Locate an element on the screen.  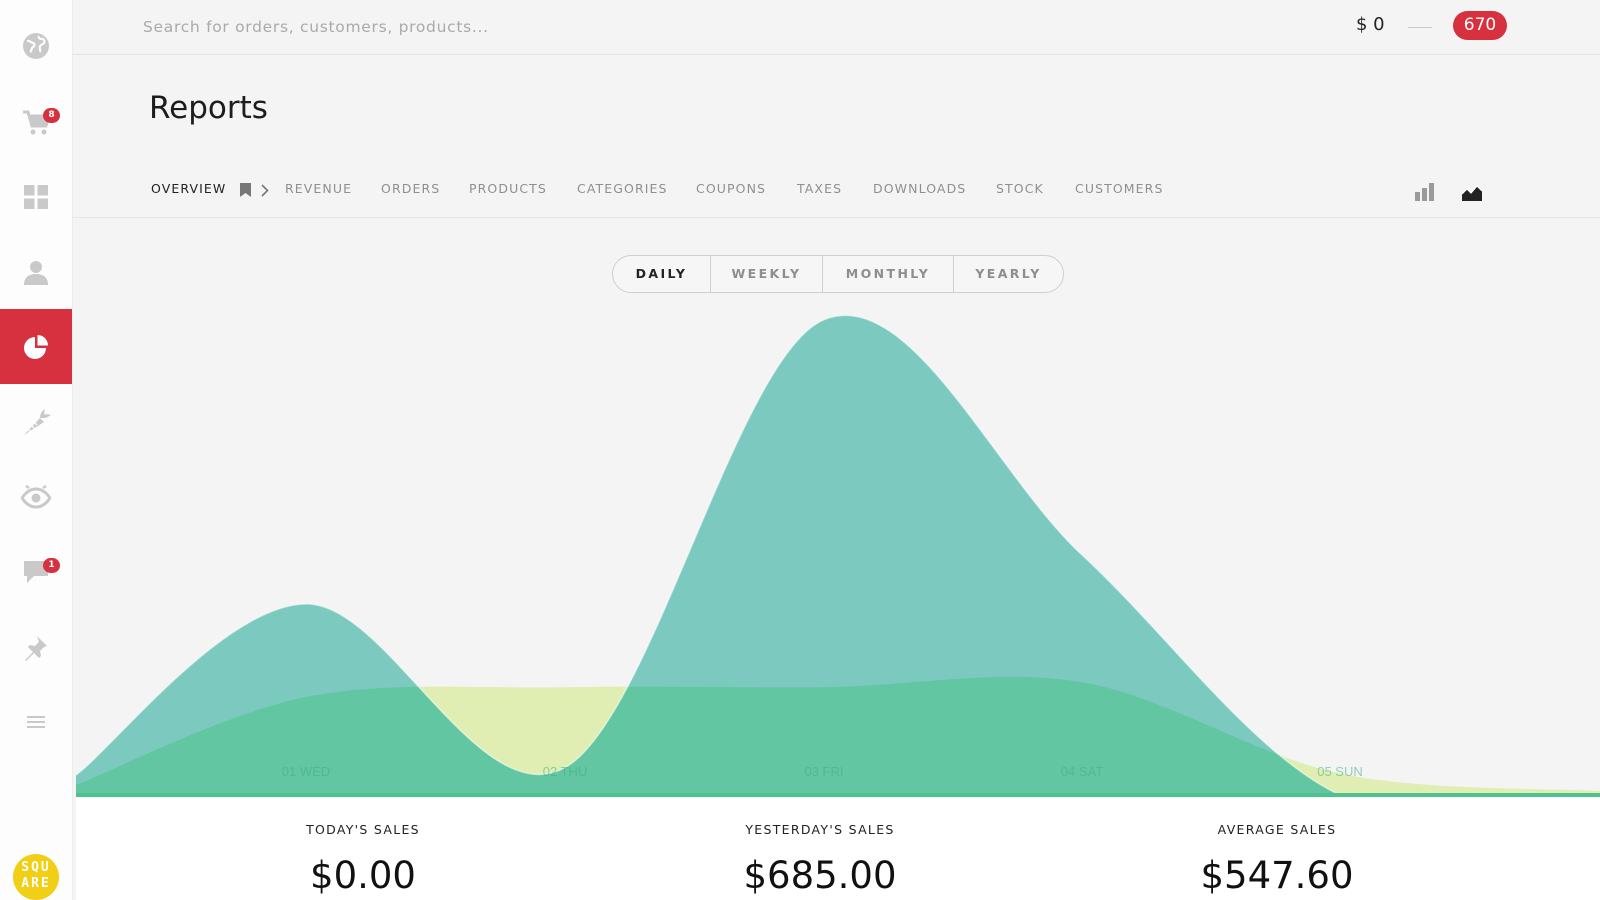
pie-chart-icon is located at coordinates (36, 346).